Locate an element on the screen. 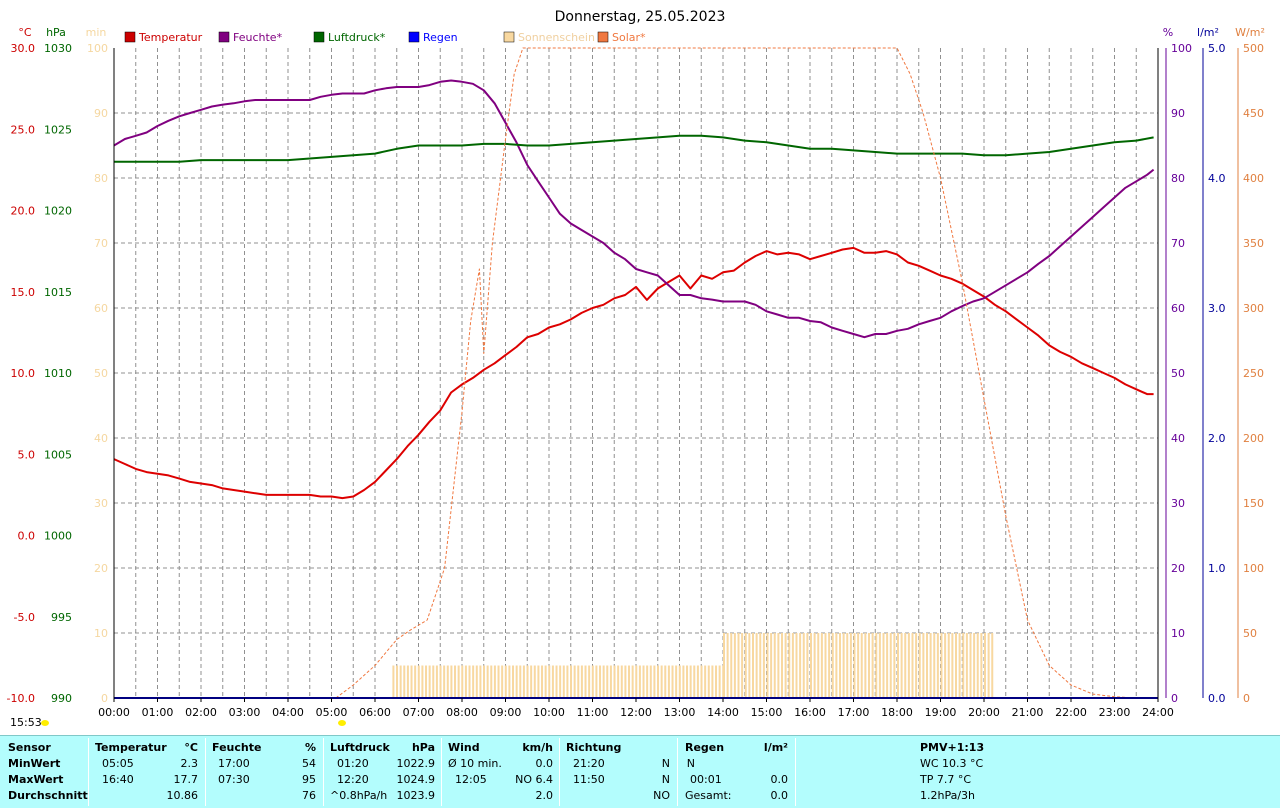 This screenshot has width=1280, height=808. axis-unit-solar: W/m² is located at coordinates (1250, 32).